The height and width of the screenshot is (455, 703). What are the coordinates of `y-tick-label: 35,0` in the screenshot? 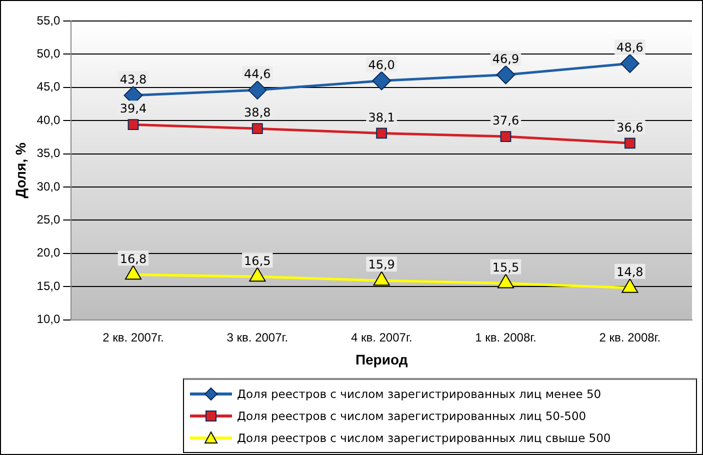 It's located at (48, 153).